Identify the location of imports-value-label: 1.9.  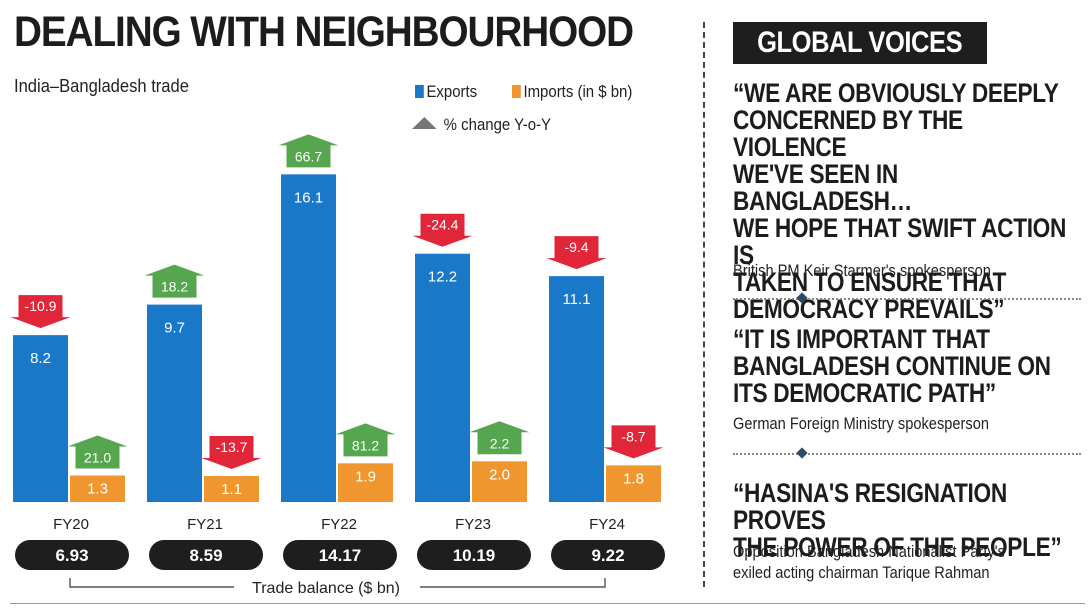
(365, 476).